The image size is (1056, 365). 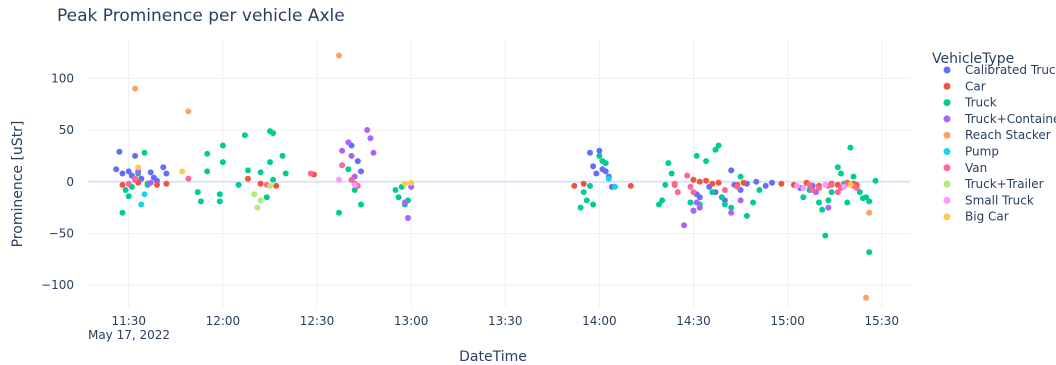 What do you see at coordinates (993, 184) in the screenshot?
I see `legend-item: Truck+Trailer` at bounding box center [993, 184].